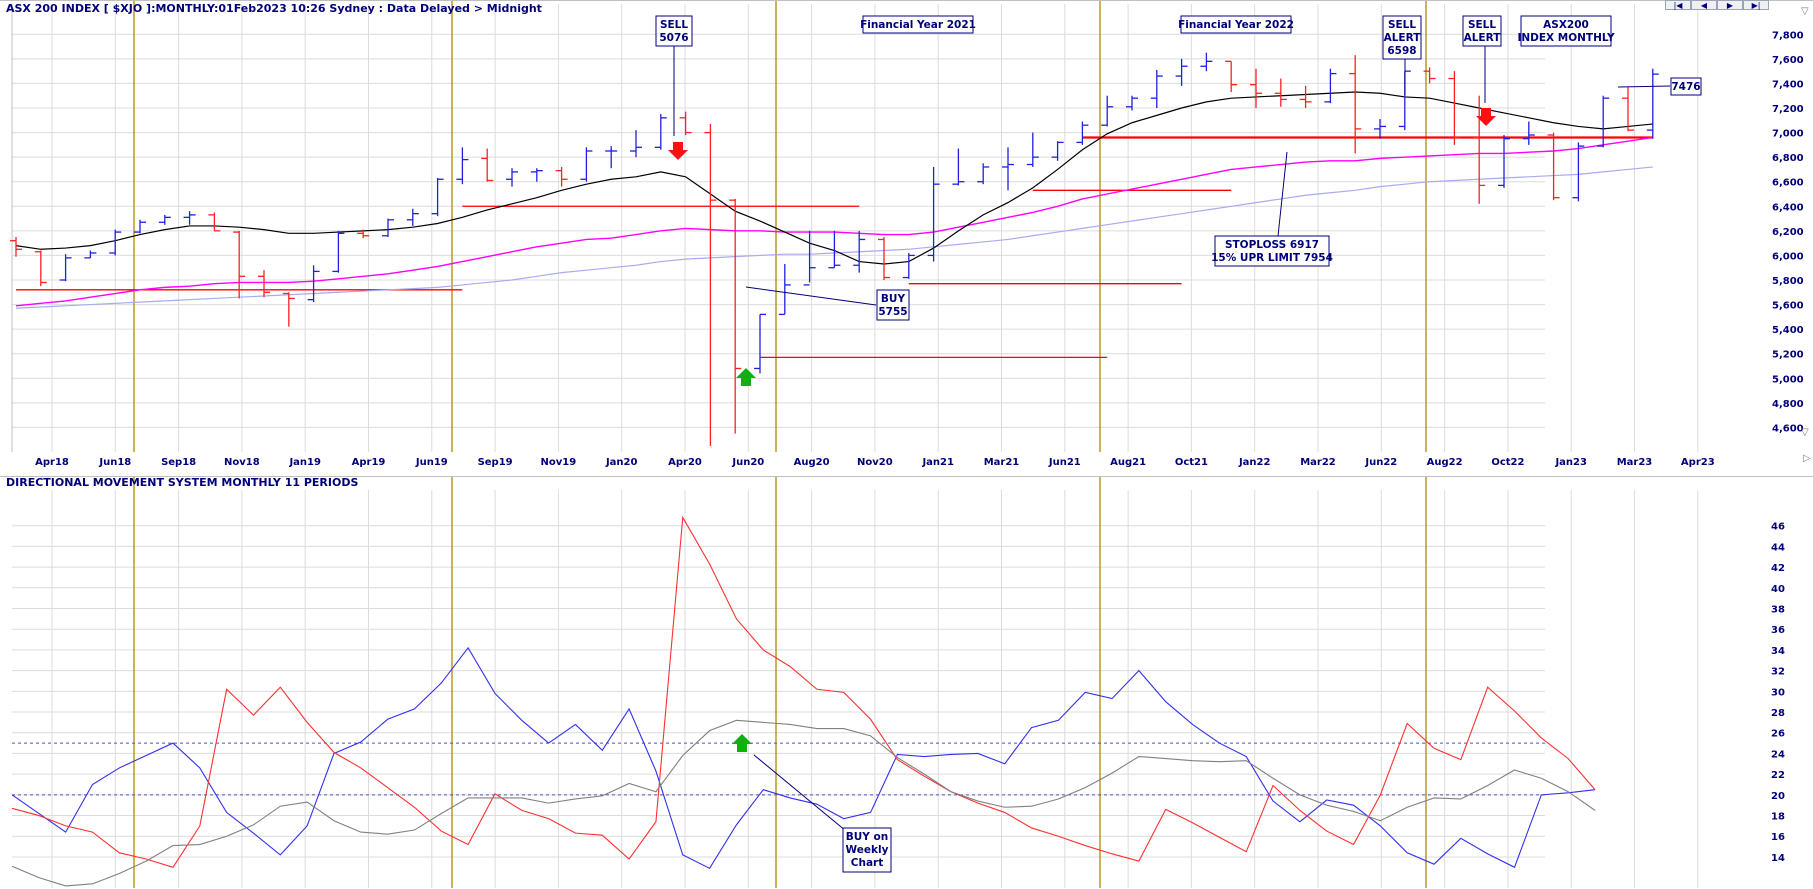 The width and height of the screenshot is (1813, 889). What do you see at coordinates (1788, 207) in the screenshot?
I see `price-y-tick-label: 6,400` at bounding box center [1788, 207].